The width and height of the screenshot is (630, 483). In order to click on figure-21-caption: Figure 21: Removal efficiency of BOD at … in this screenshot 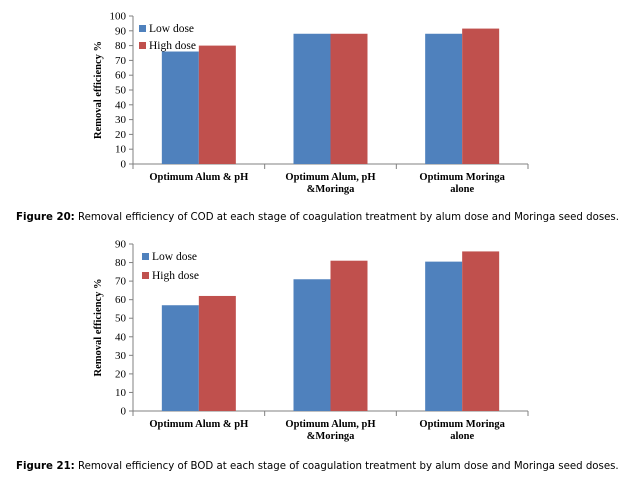, I will do `click(321, 466)`.